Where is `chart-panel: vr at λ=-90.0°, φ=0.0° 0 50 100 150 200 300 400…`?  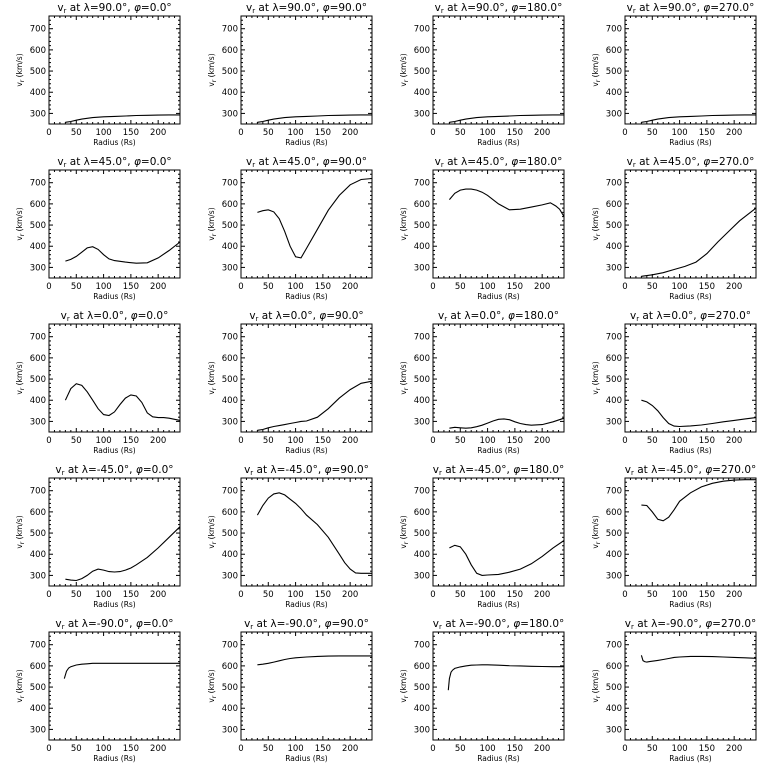
chart-panel: vr at λ=-90.0°, φ=0.0° 0 50 100 150 200 300 400… is located at coordinates (98, 690).